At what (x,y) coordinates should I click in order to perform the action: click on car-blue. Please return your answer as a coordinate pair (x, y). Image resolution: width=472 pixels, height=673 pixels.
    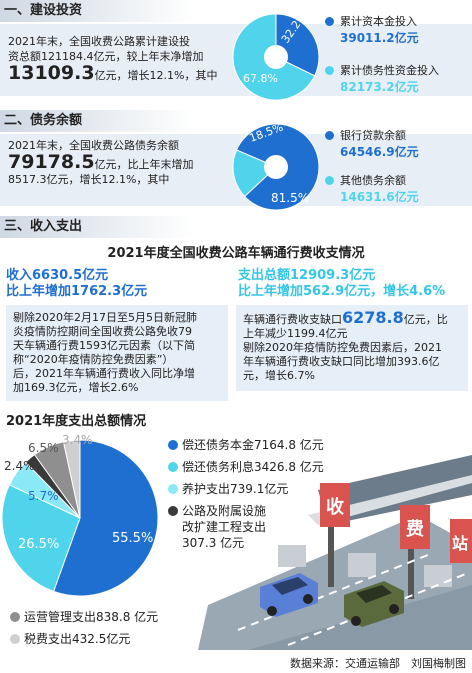
    Looking at the image, I should click on (289, 595).